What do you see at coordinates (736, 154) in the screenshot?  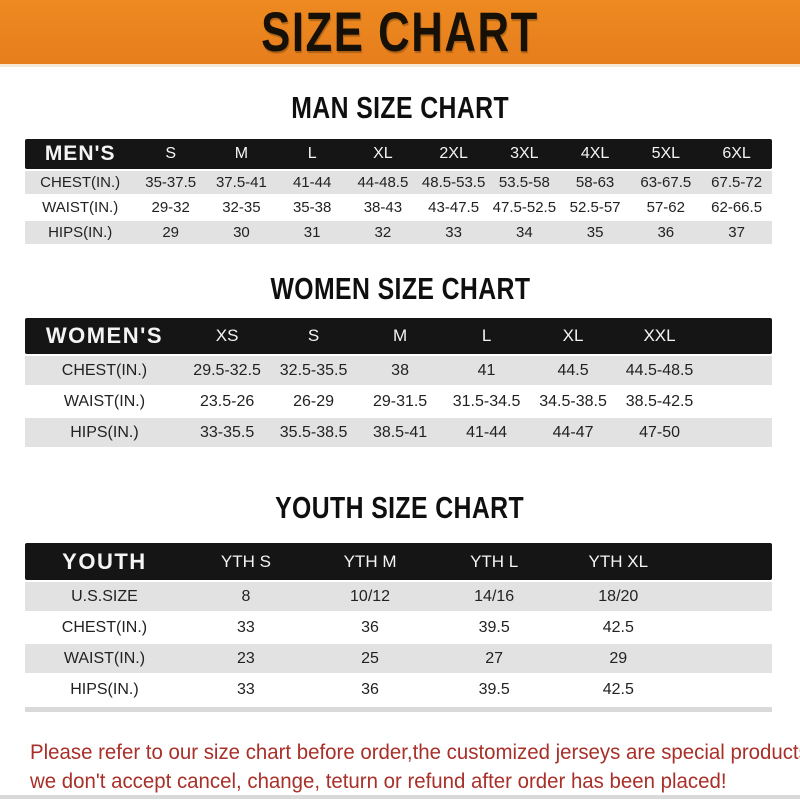 I see `column-header: 6XL` at bounding box center [736, 154].